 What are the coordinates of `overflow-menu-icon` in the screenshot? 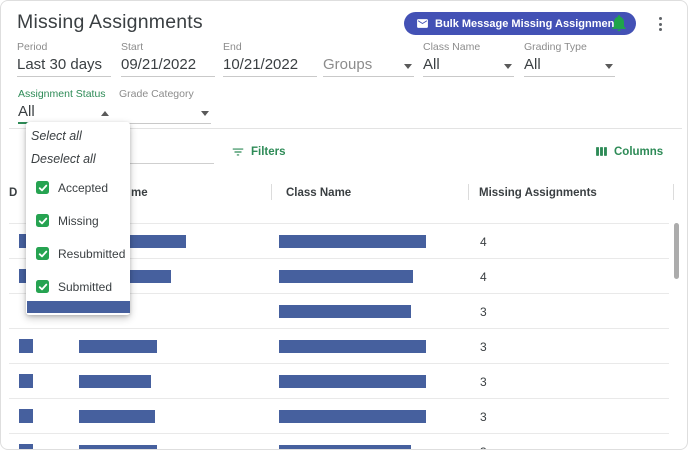 It's located at (660, 24).